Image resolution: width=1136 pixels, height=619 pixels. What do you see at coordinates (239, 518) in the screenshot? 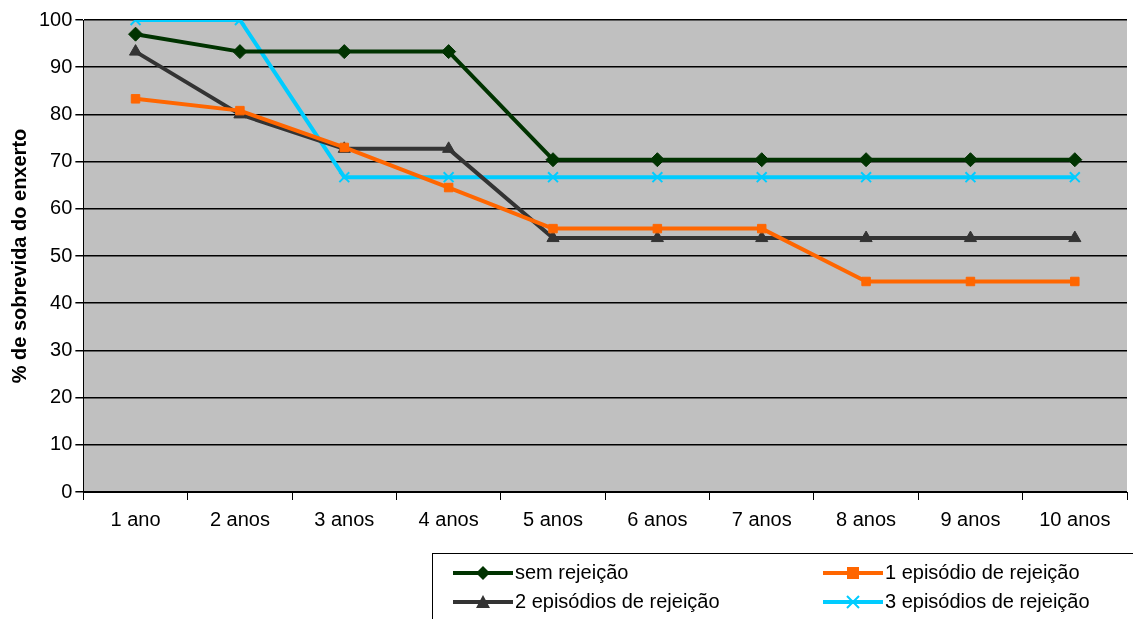
I see `x-tick-label: 2 anos` at bounding box center [239, 518].